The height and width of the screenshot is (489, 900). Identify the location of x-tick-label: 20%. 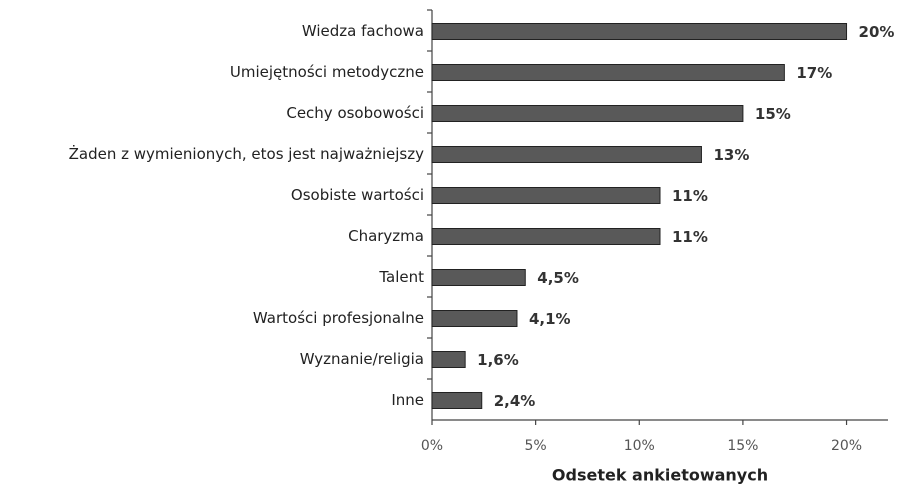
(846, 446).